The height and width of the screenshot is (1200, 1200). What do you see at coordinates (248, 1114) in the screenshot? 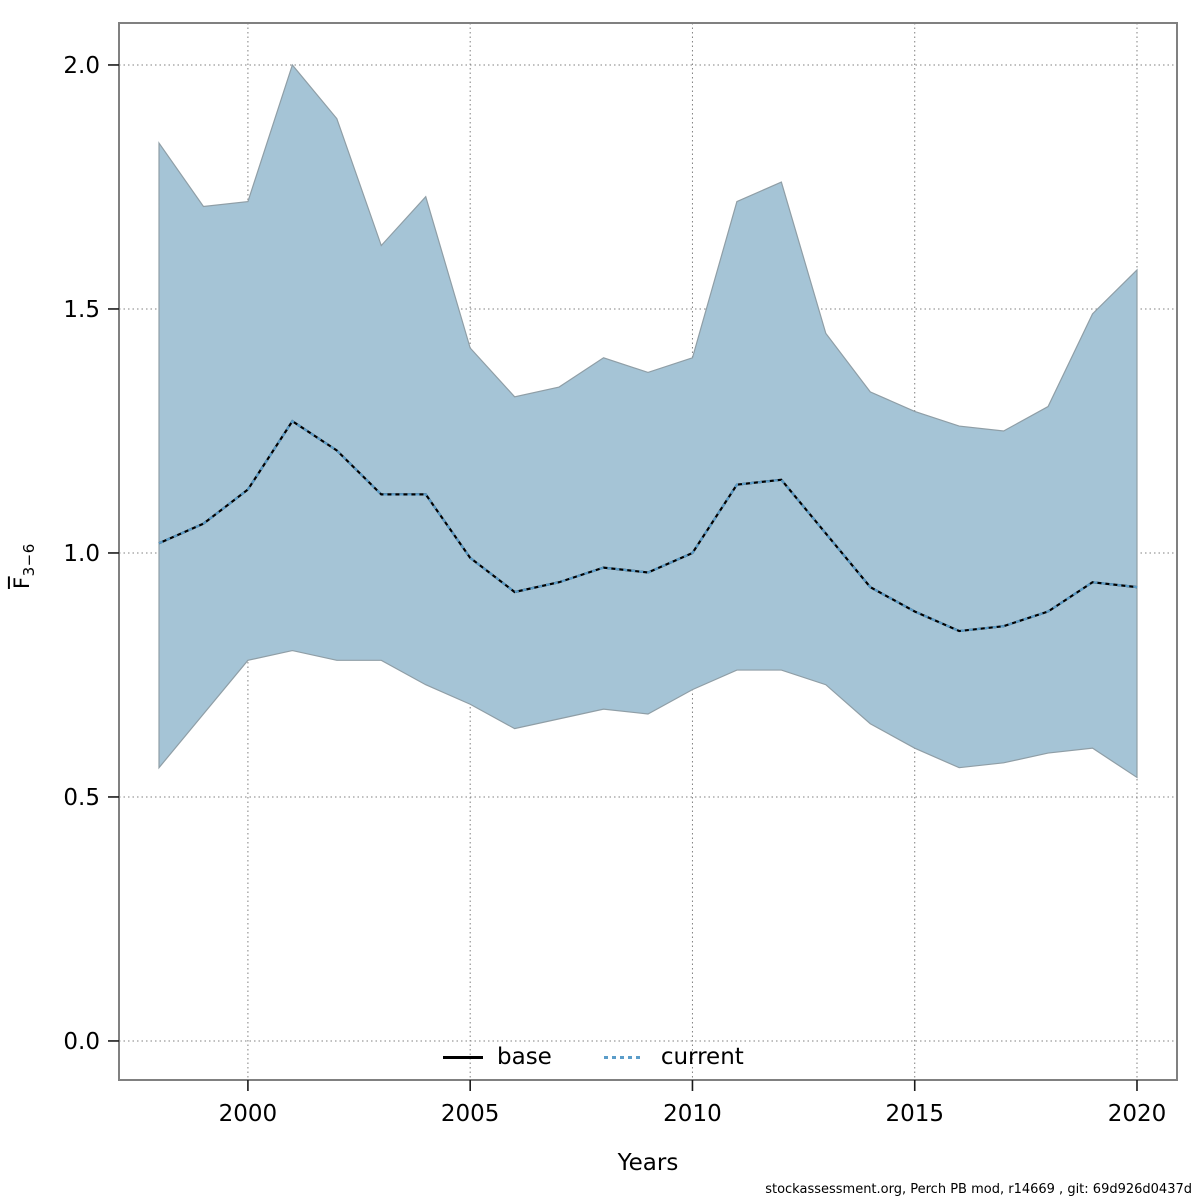
I see `x-tick-label: 2000` at bounding box center [248, 1114].